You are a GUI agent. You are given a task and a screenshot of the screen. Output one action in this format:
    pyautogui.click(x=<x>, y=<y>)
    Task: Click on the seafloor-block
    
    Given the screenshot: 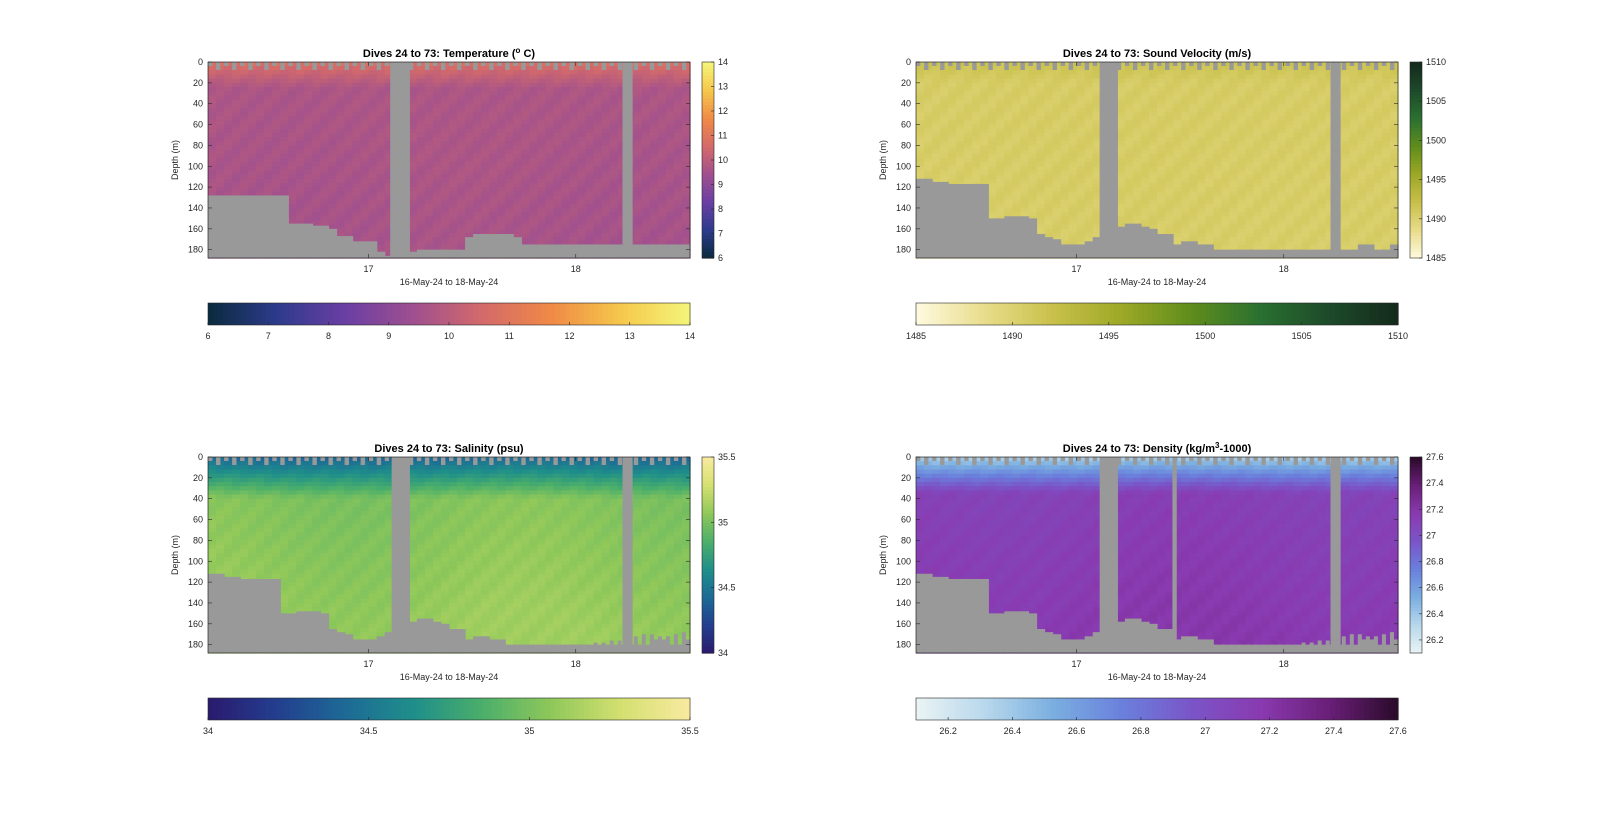 What is the action you would take?
    pyautogui.click(x=598, y=251)
    